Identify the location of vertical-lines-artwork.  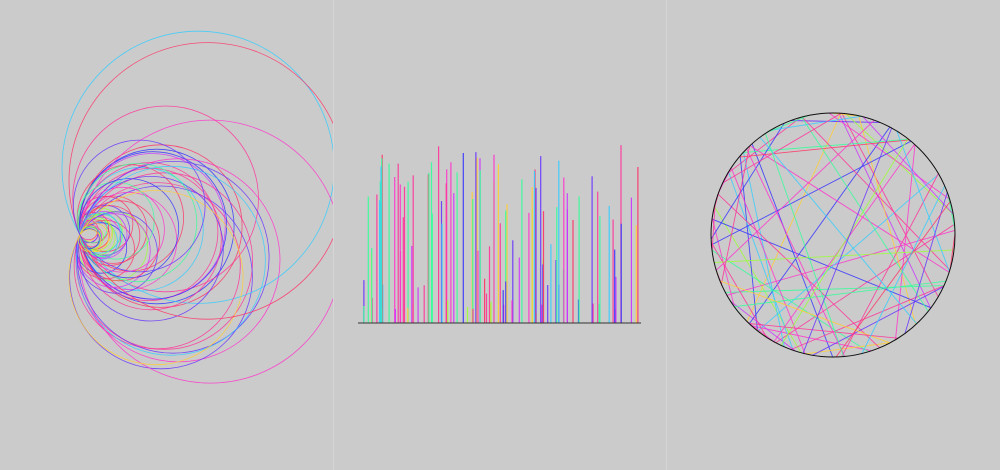
(499, 234).